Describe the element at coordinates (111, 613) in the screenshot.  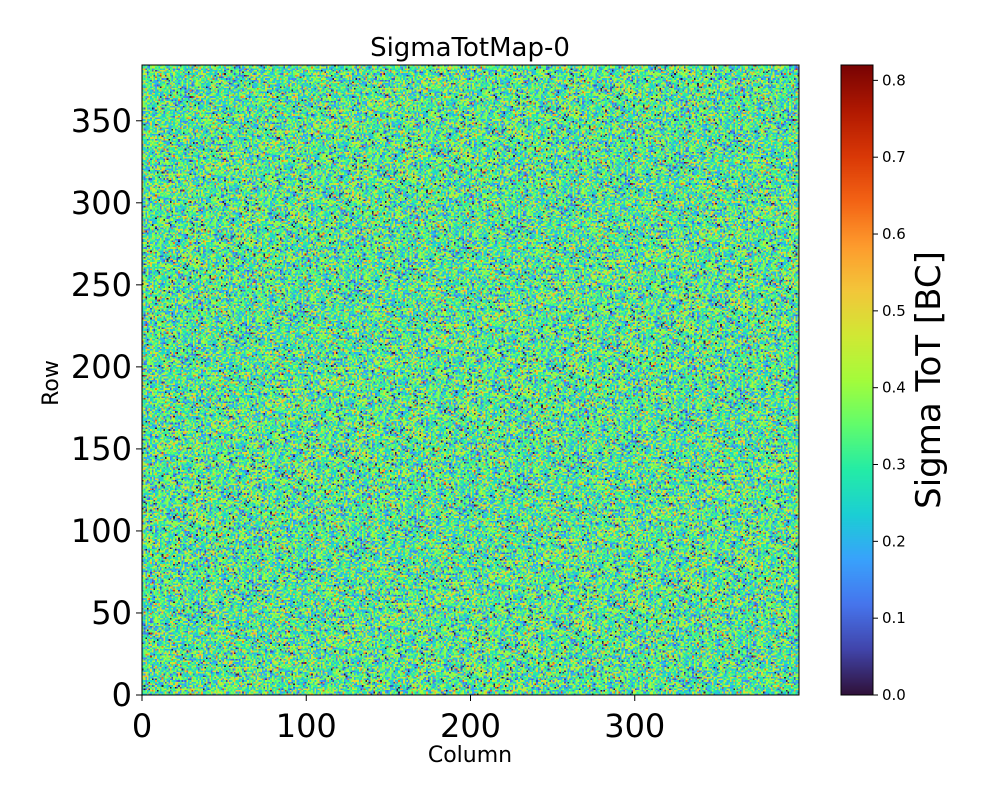
I see `y-tick-label: 50` at that location.